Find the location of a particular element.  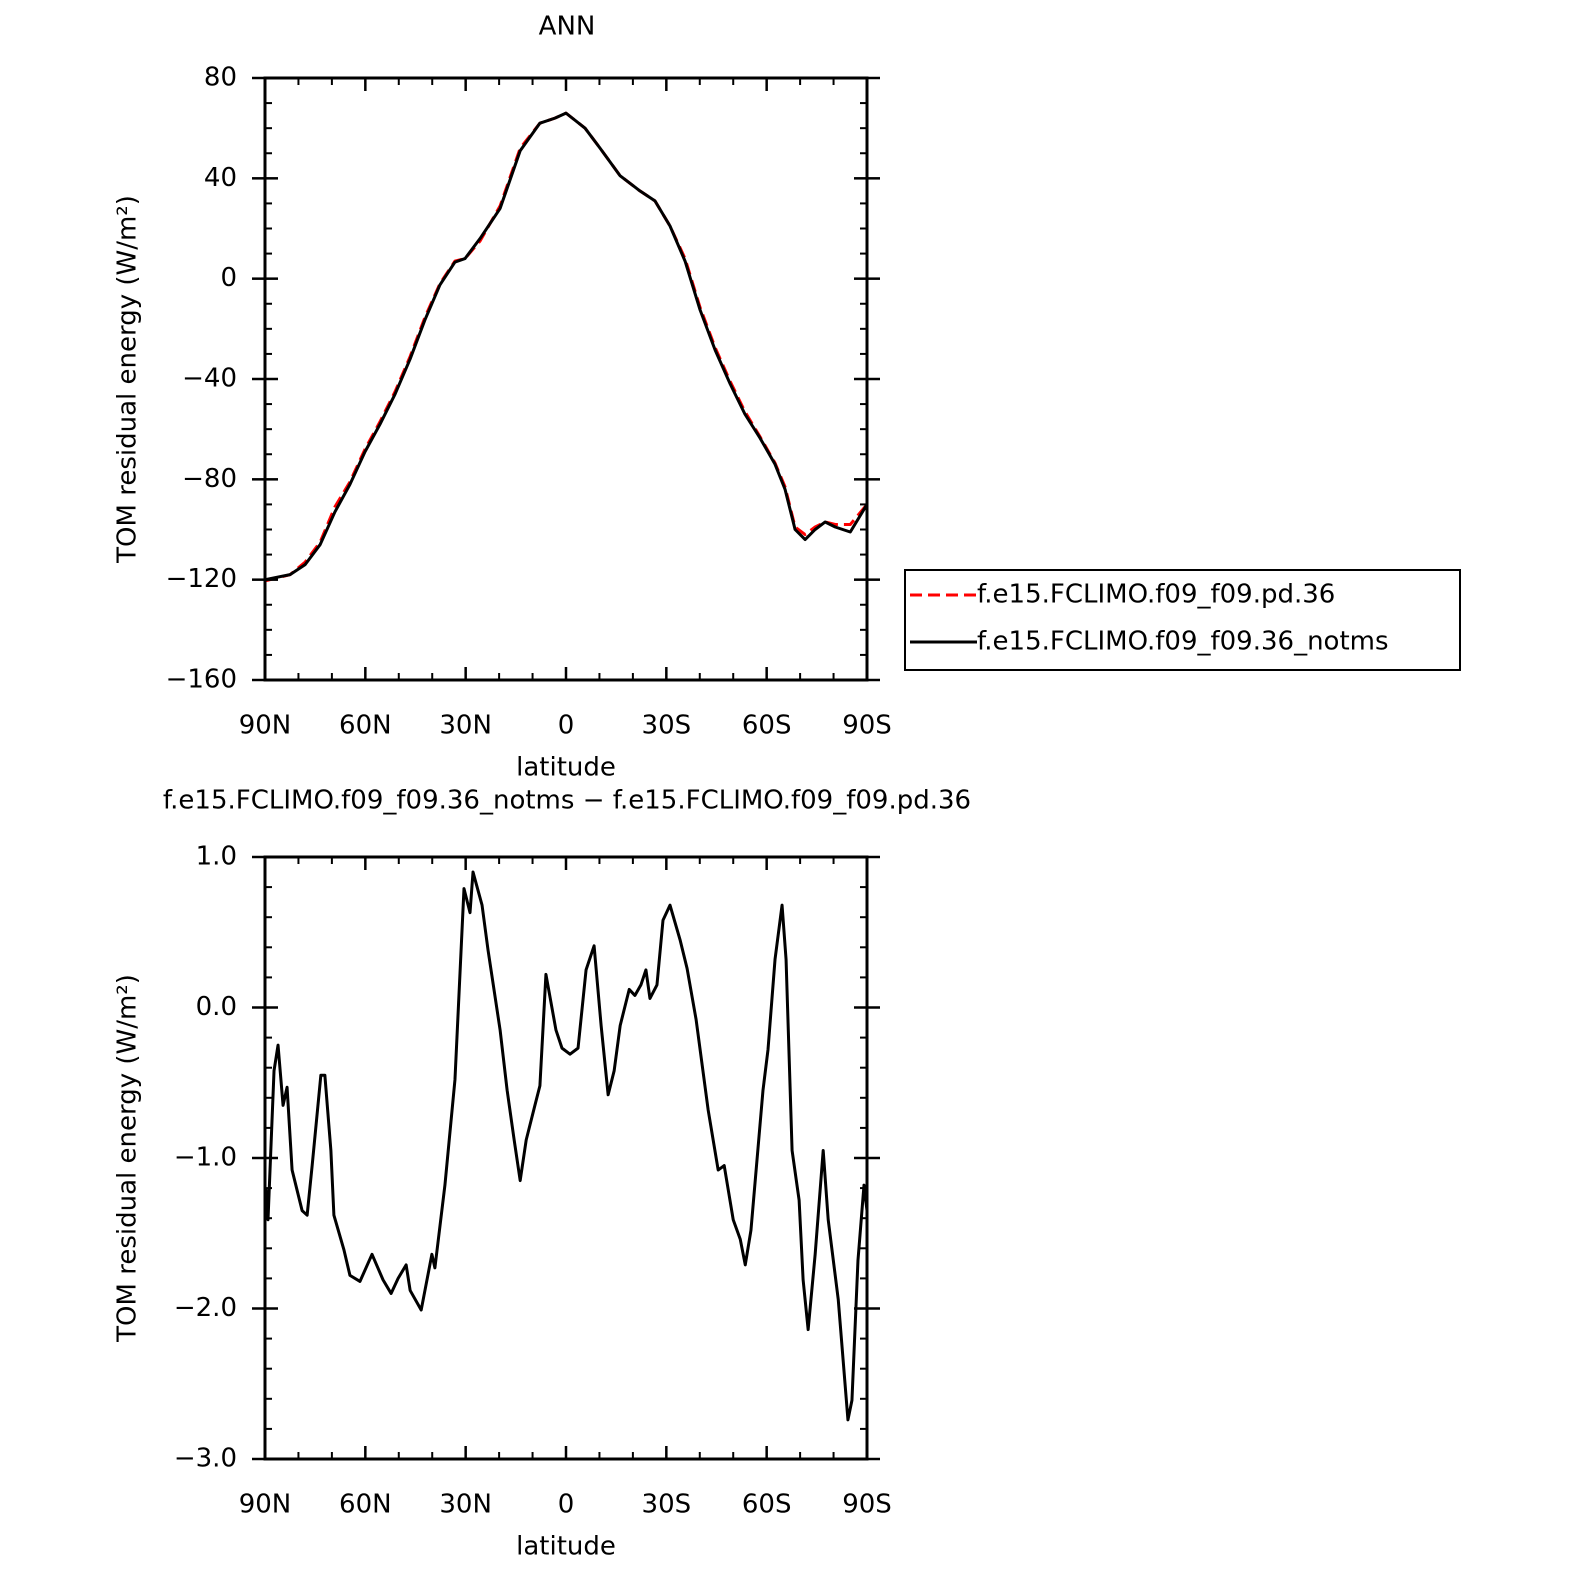

y-tick-label: −80 is located at coordinates (209, 479).